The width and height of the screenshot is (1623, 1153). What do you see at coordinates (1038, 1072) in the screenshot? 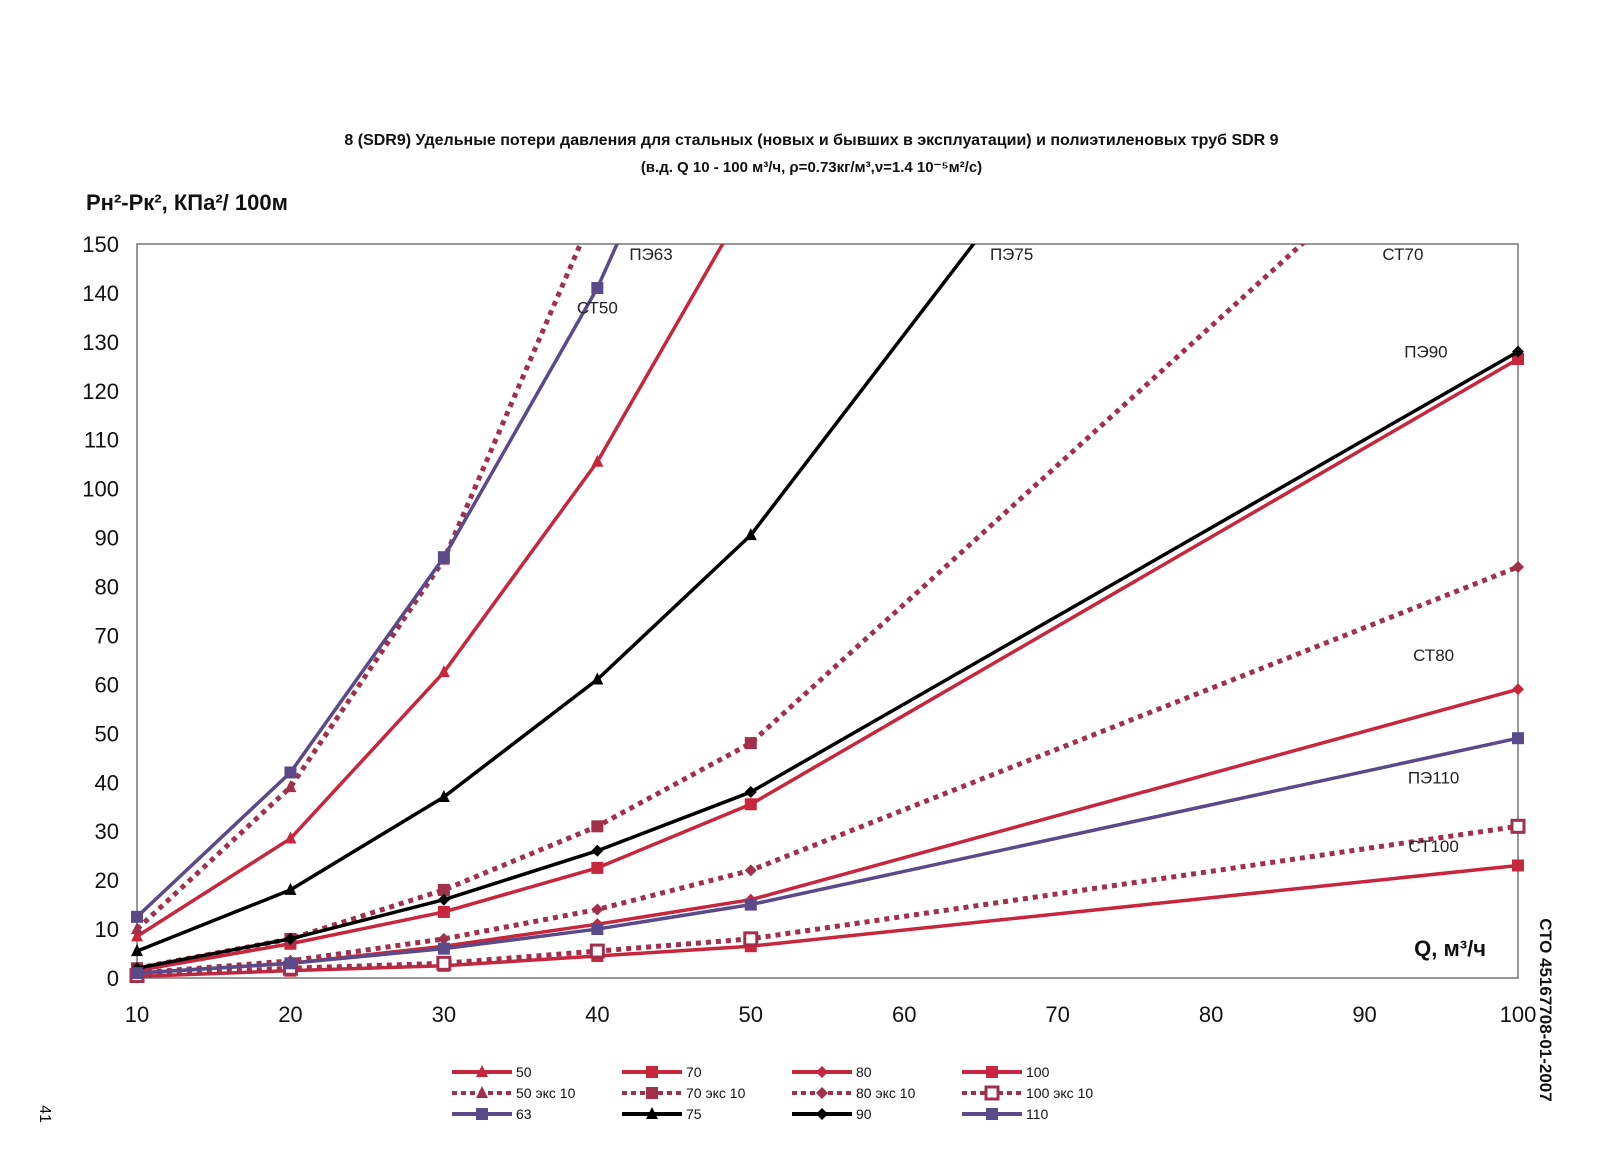
I see `legend-label: 100` at bounding box center [1038, 1072].